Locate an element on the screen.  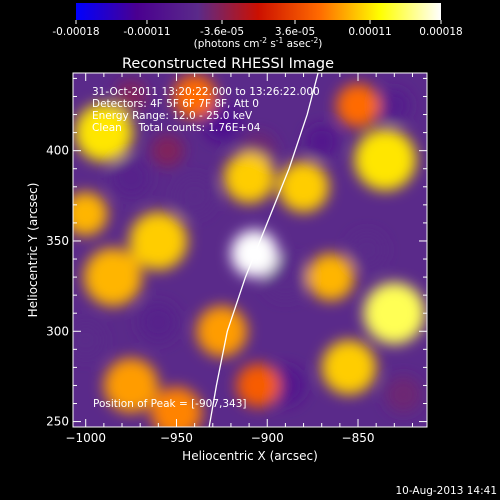
colorbar-tick-label: 3.6e-05 is located at coordinates (295, 32).